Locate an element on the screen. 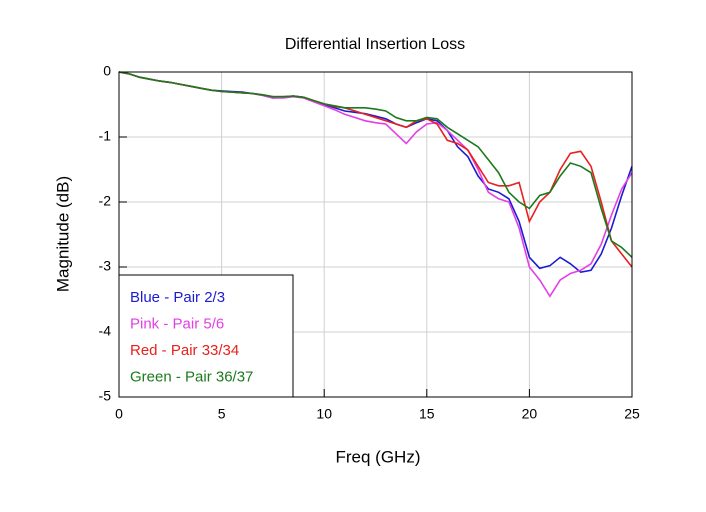 The width and height of the screenshot is (706, 512). legend-entry: Green - Pair 36/37 is located at coordinates (191, 376).